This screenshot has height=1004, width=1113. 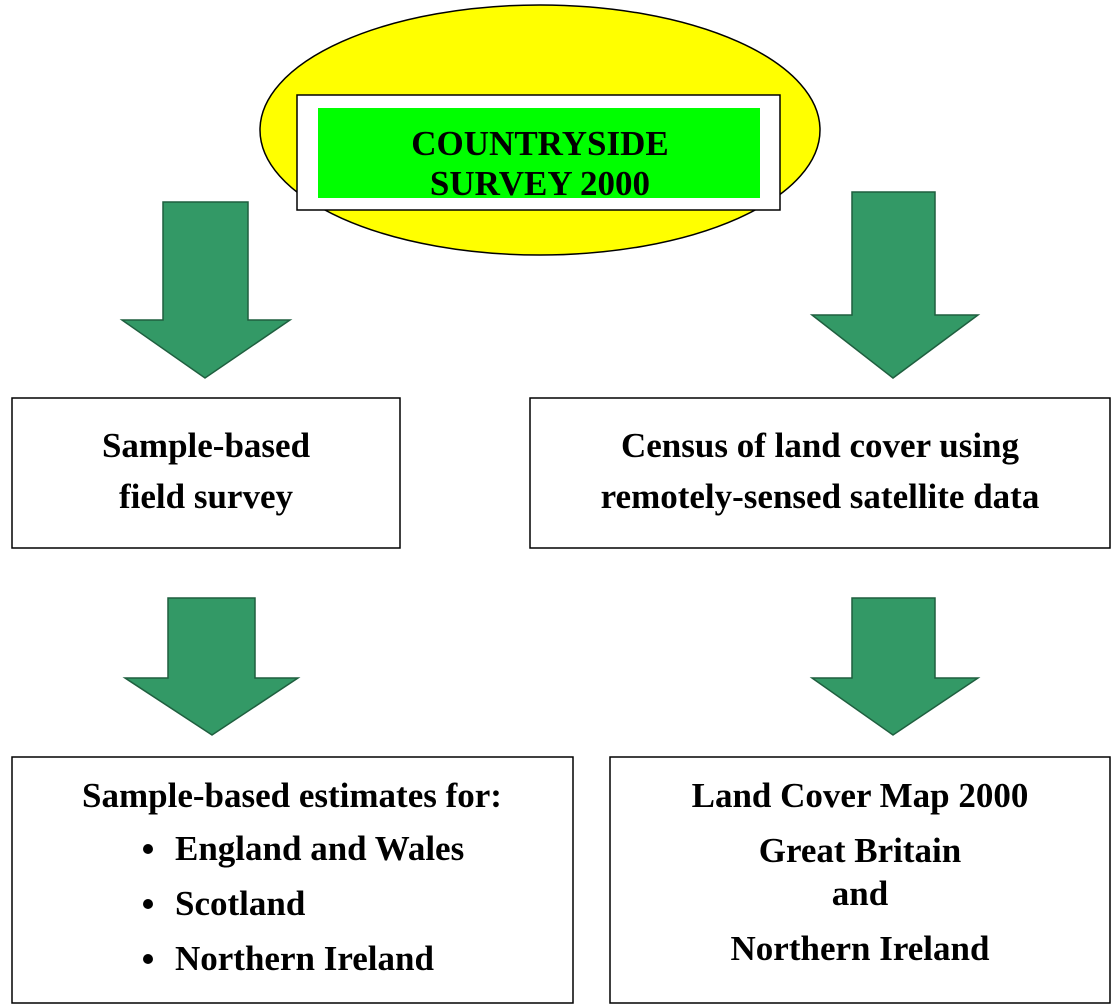 What do you see at coordinates (304, 958) in the screenshot?
I see `list-item: Northern Ireland` at bounding box center [304, 958].